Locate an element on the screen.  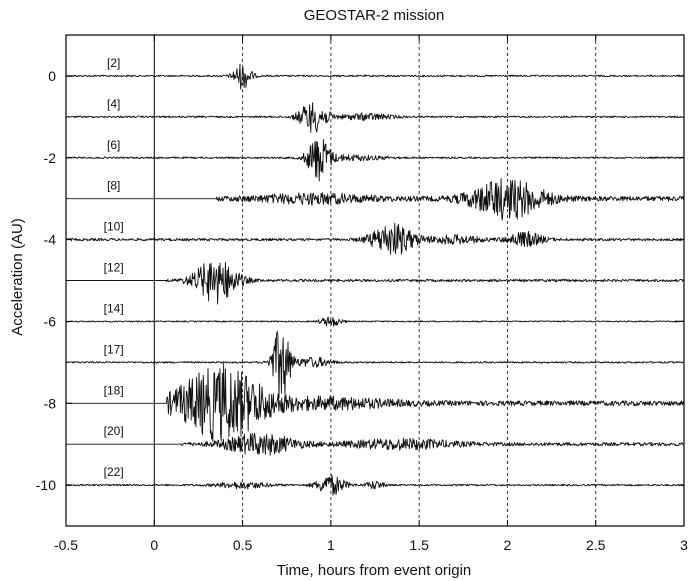
x-tick-label: 0 is located at coordinates (154, 545).